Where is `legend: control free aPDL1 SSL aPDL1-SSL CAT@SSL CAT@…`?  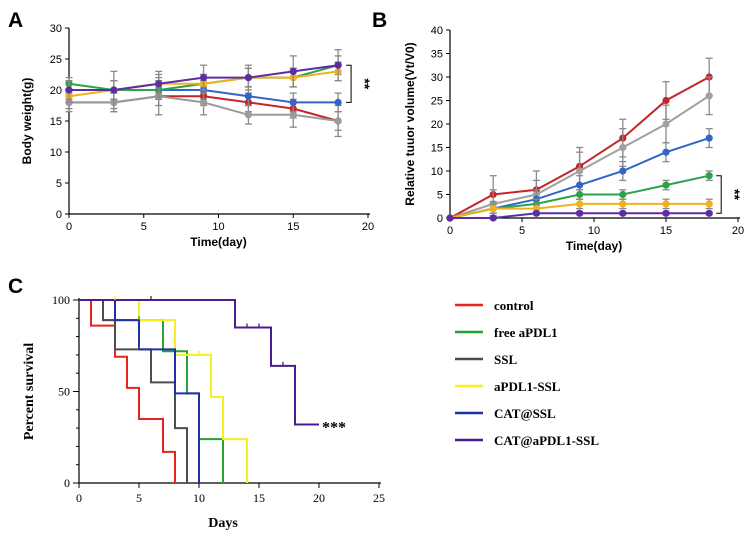
legend: control free aPDL1 SSL aPDL1-SSL CAT@SSL CAT@… is located at coordinates (527, 373).